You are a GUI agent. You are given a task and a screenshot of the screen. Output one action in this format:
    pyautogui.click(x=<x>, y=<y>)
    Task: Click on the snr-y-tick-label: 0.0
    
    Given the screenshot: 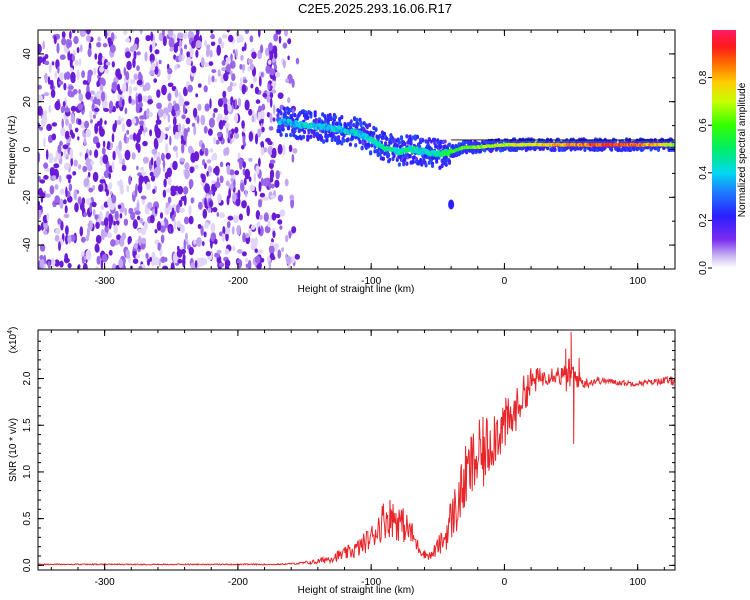 What is the action you would take?
    pyautogui.click(x=27, y=565)
    